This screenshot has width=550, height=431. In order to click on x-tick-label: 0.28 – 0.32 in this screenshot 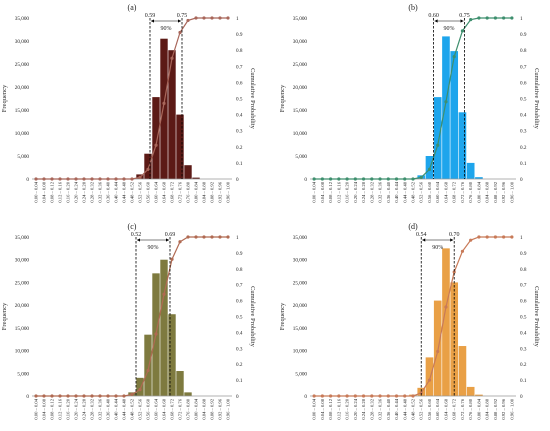, I will do `click(92, 408)`.